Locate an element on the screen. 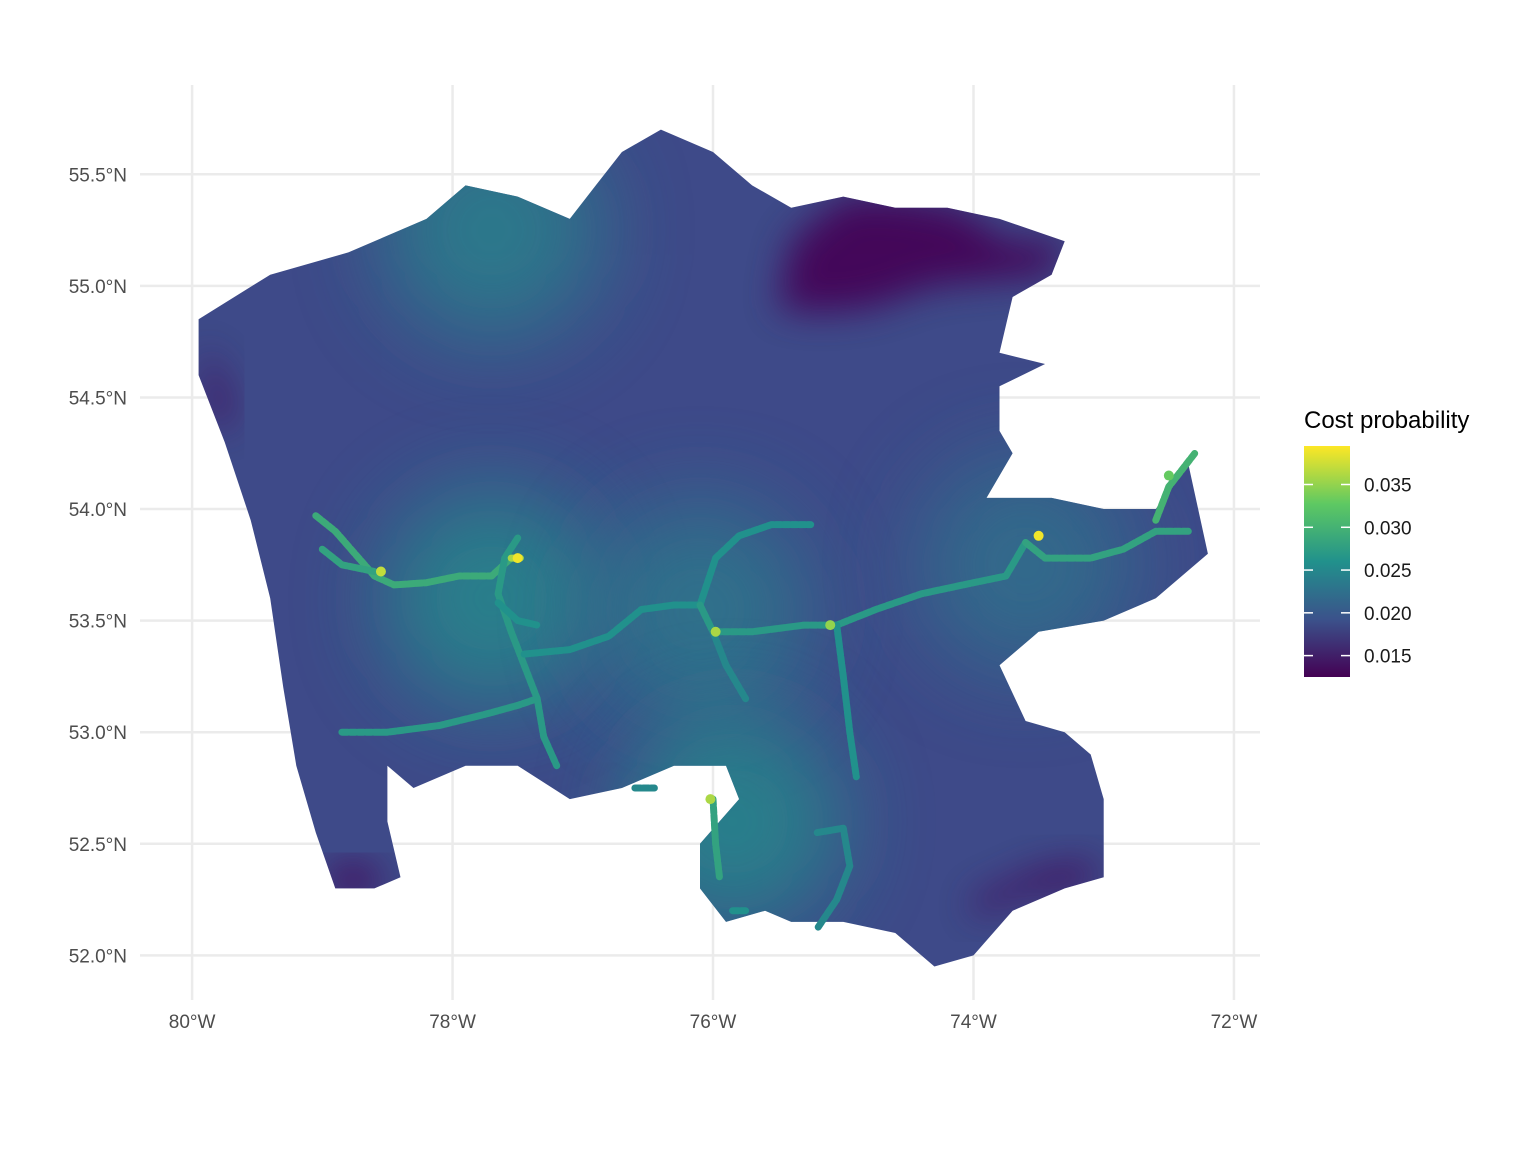 Image resolution: width=1536 pixels, height=1152 pixels. dark-zone-northeast is located at coordinates (921, 254).